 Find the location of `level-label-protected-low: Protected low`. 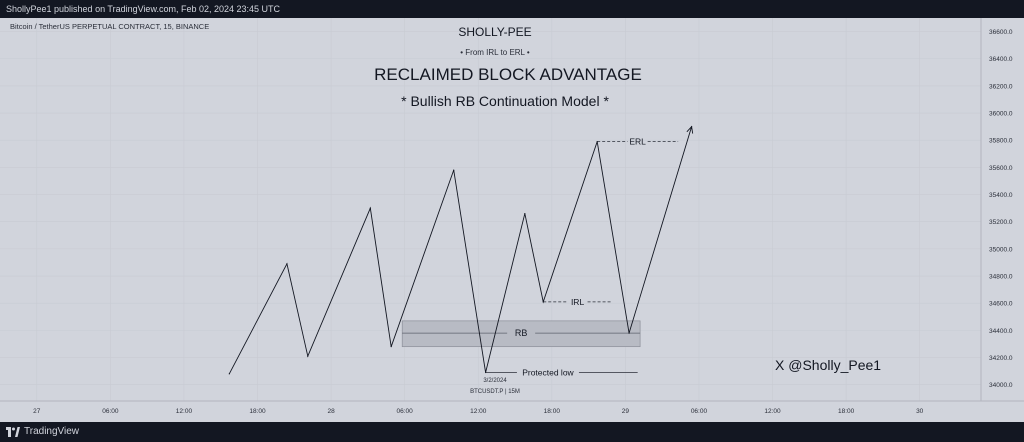

level-label-protected-low: Protected low is located at coordinates (548, 372).